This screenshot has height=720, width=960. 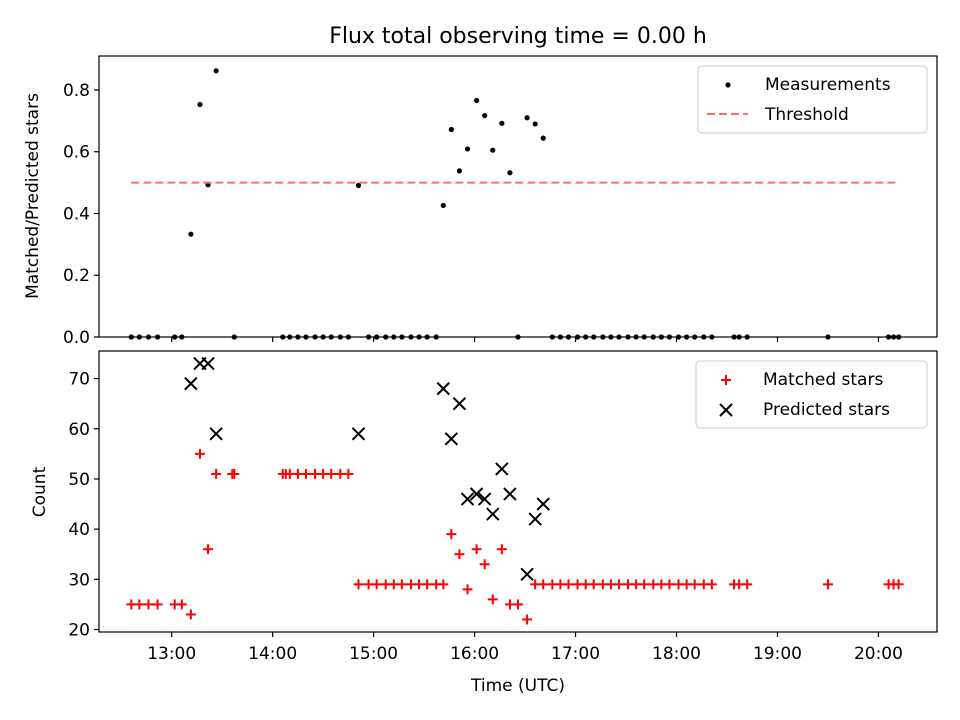 I want to click on ratio-y-axis-label: Matched/Predicted stars, so click(x=33, y=196).